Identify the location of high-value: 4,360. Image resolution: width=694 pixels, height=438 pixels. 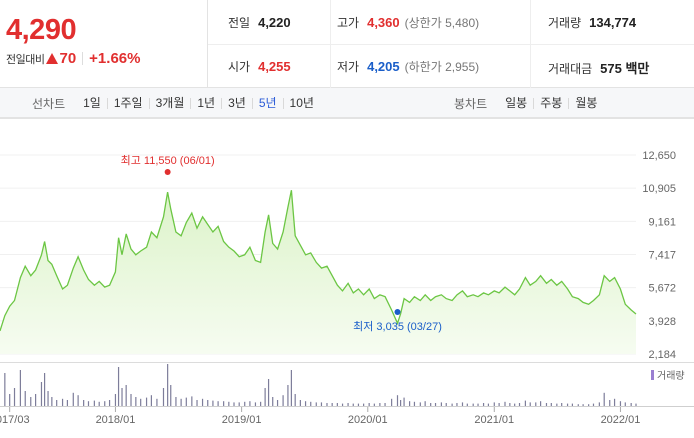
(383, 22).